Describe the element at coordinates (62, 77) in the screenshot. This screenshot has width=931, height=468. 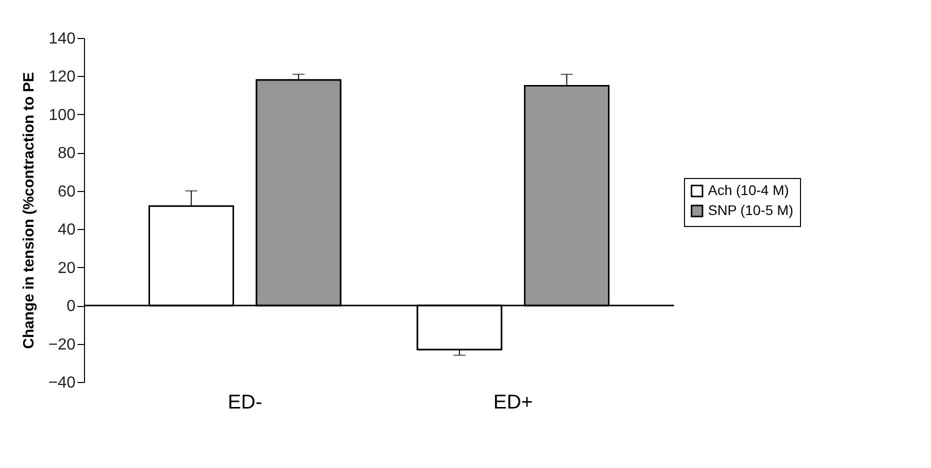
I see `y-tick-label: 120` at that location.